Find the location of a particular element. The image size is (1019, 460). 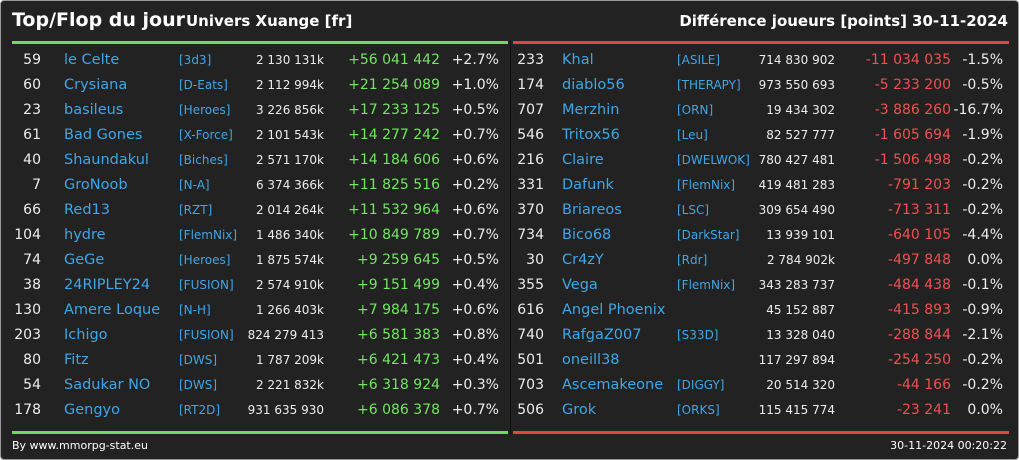

player-name-link: RafgaZ007 is located at coordinates (602, 335).